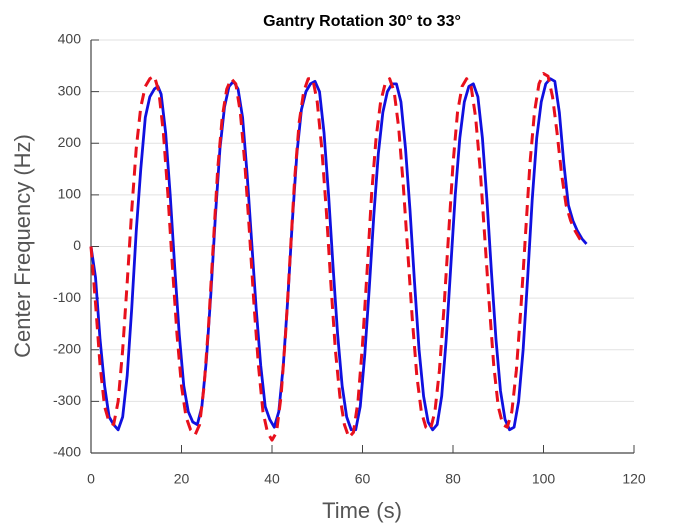 The width and height of the screenshot is (700, 525). What do you see at coordinates (70, 142) in the screenshot?
I see `y-tick-label: 200` at bounding box center [70, 142].